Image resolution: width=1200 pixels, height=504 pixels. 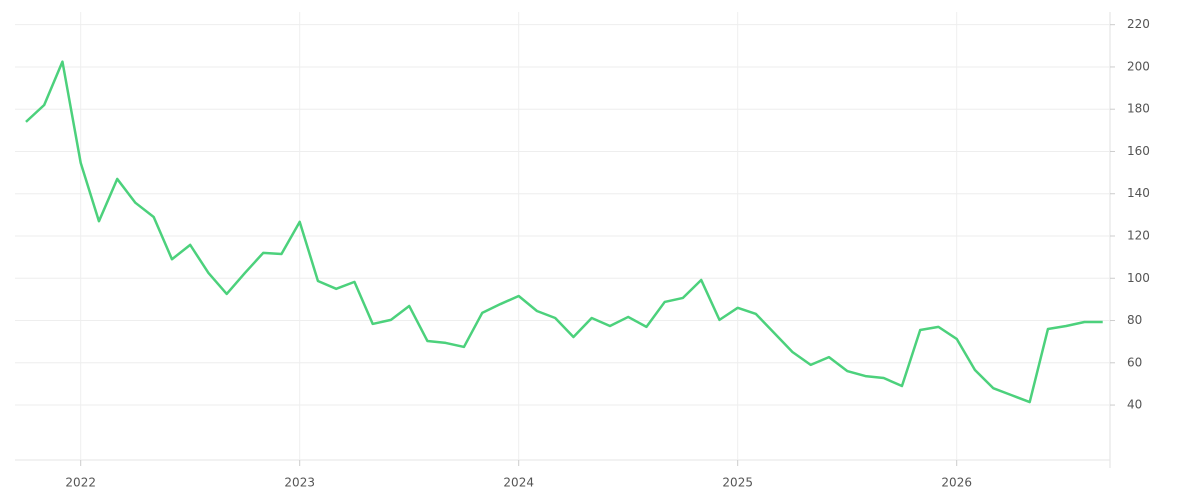 What do you see at coordinates (1138, 278) in the screenshot?
I see `y-tick-label: 100` at bounding box center [1138, 278].